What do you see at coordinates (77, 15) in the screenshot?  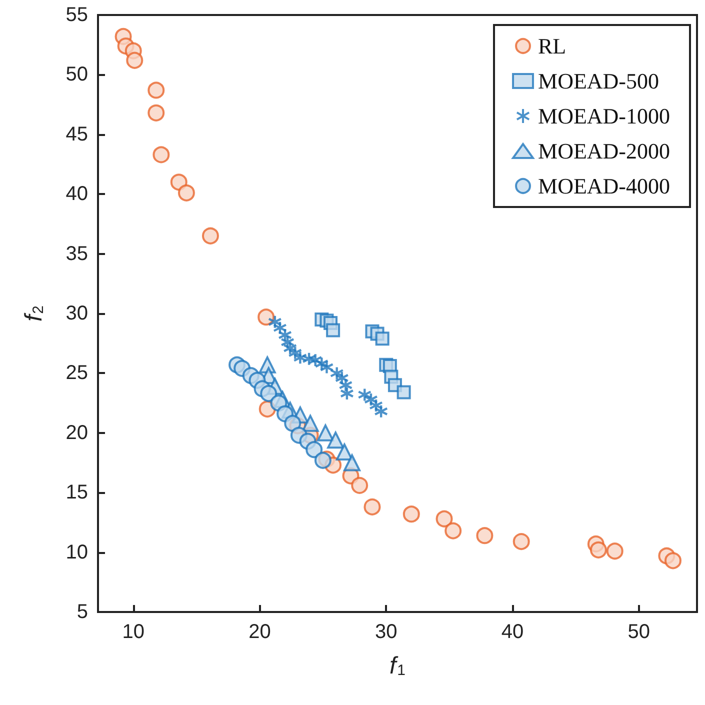 I see `y-tick-label: 55` at bounding box center [77, 15].